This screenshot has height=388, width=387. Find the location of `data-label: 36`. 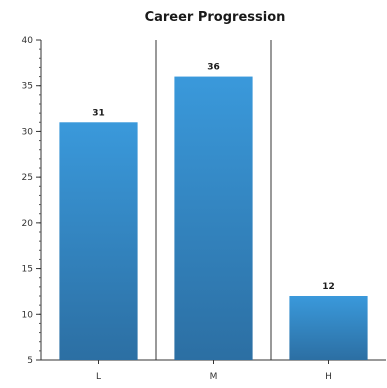

data-label: 36 is located at coordinates (213, 68).